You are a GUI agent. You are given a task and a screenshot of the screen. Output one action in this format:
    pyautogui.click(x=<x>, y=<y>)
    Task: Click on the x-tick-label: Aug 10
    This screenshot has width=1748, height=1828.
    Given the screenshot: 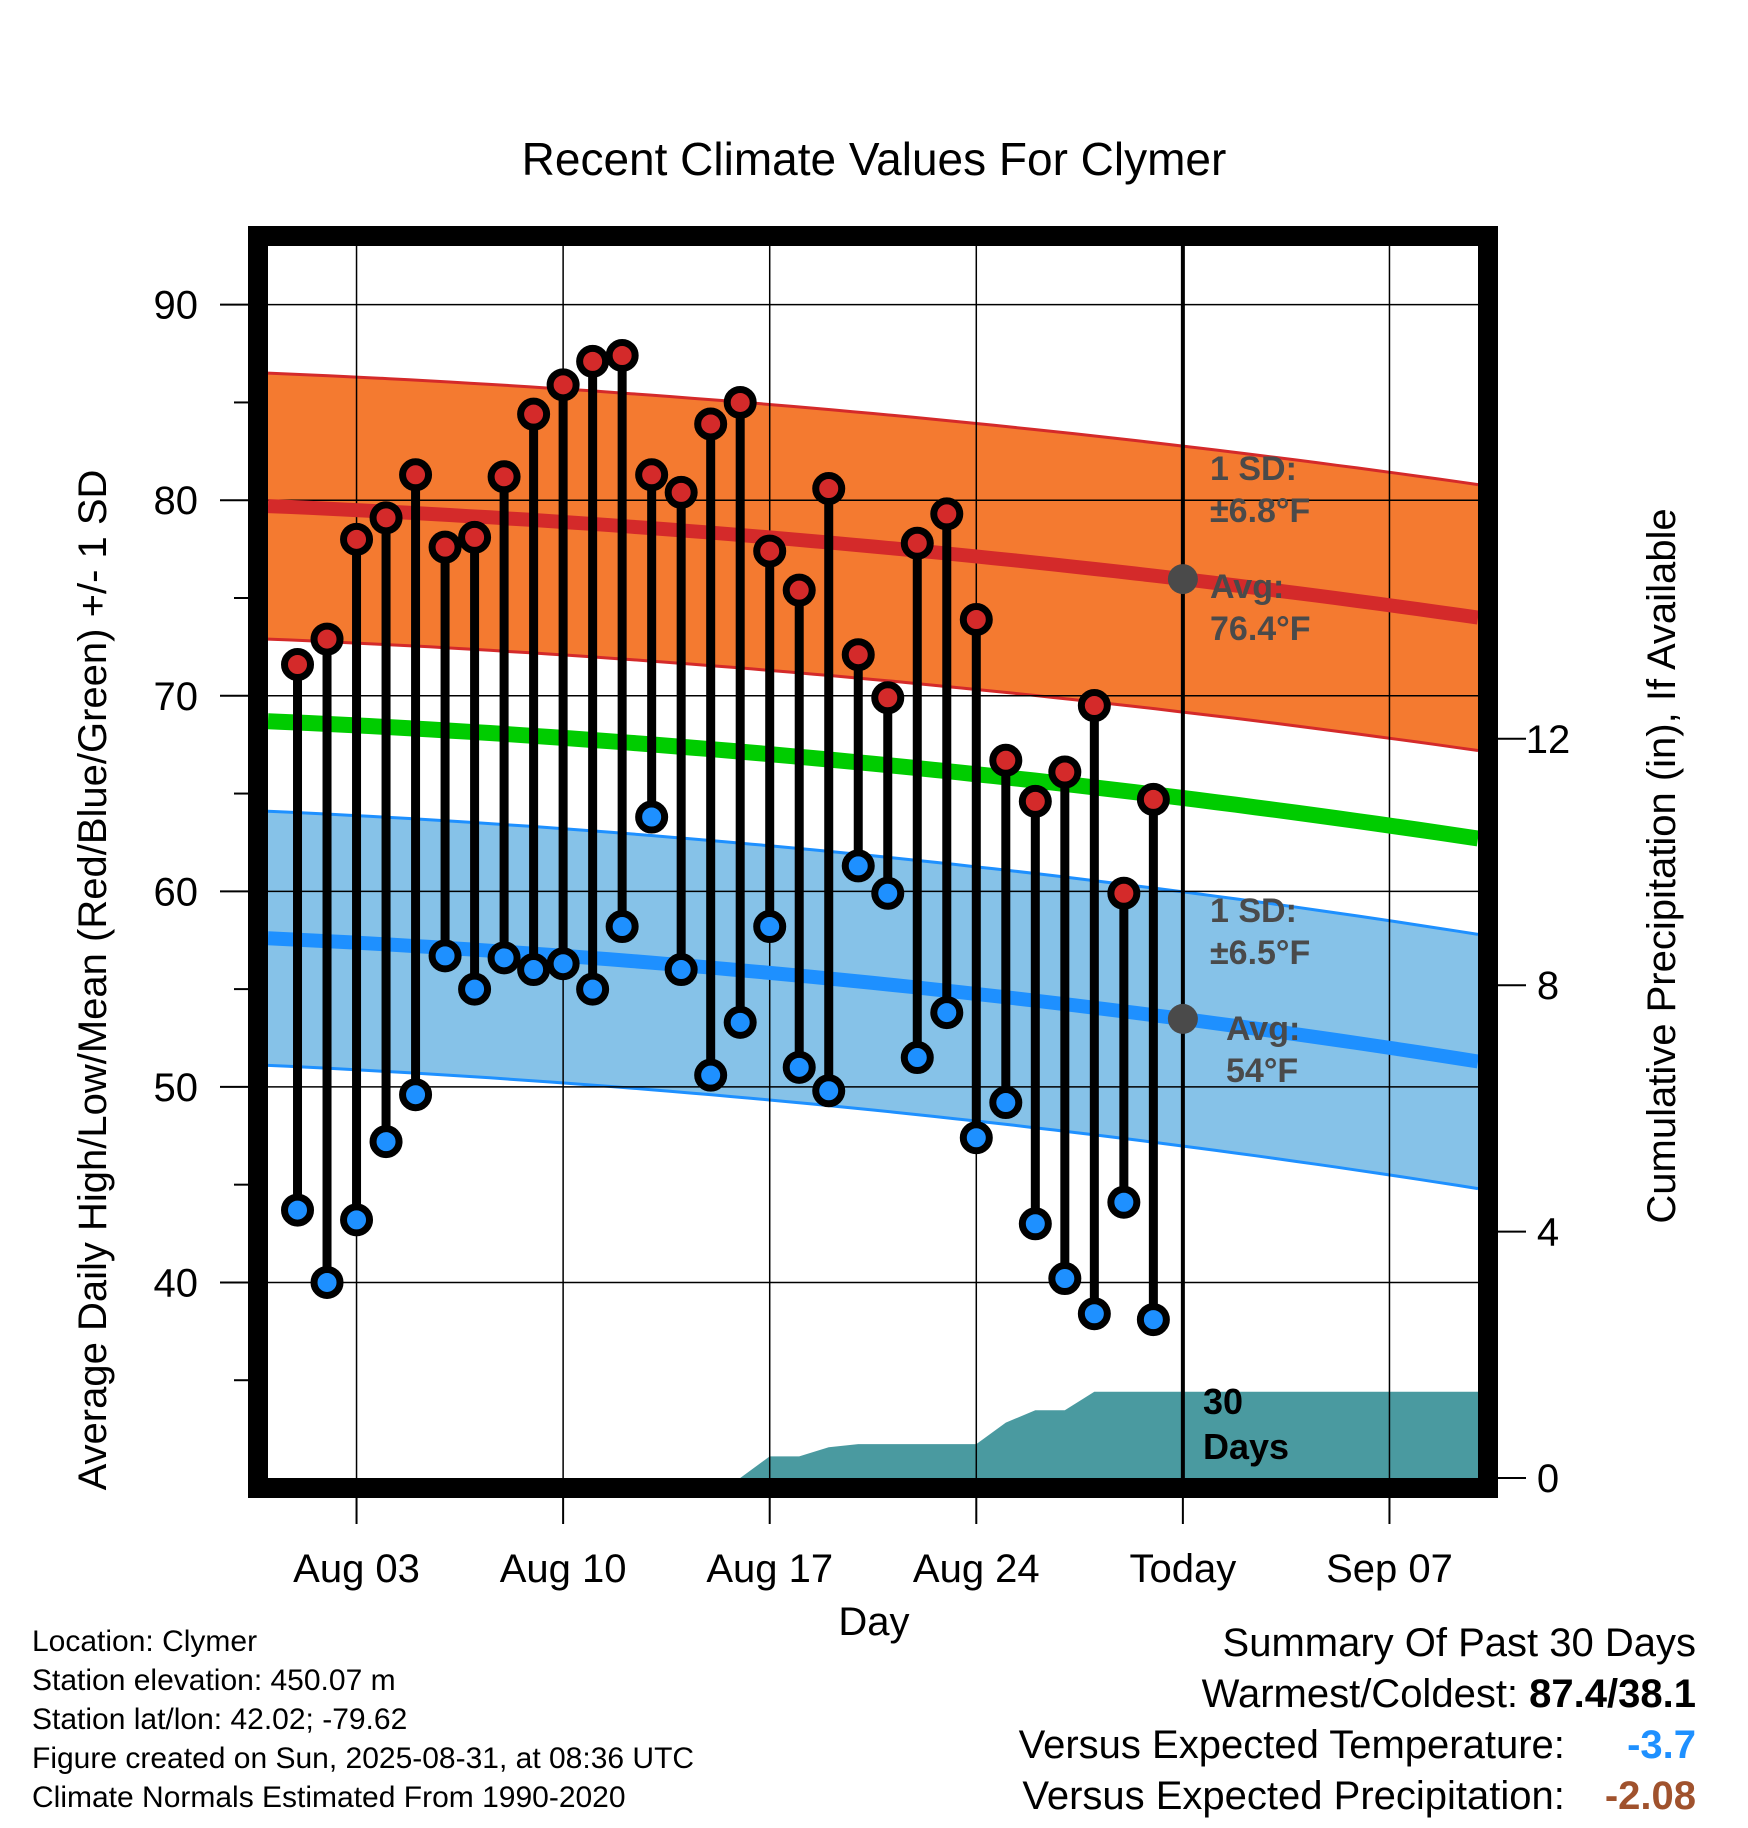 What is the action you would take?
    pyautogui.click(x=563, y=1569)
    